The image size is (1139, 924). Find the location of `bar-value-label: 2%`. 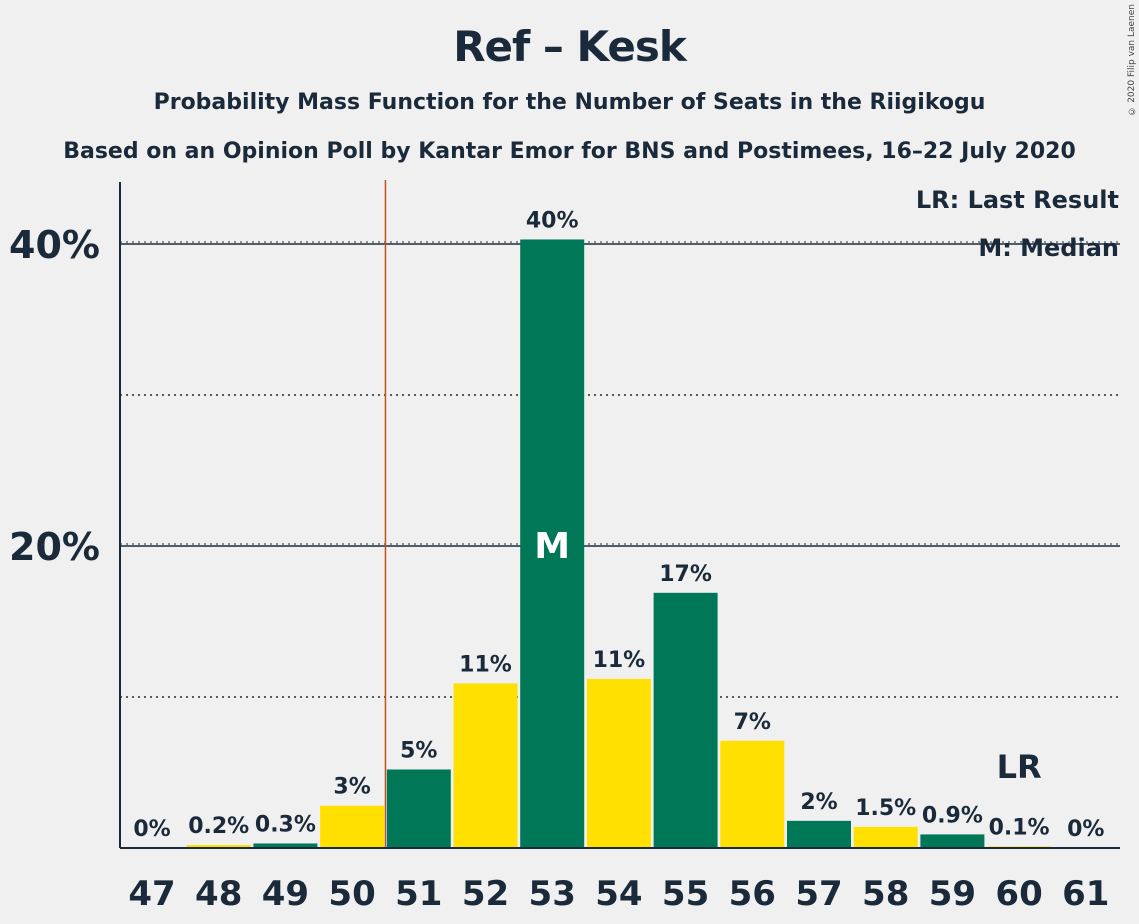

bar-value-label: 2% is located at coordinates (818, 802).